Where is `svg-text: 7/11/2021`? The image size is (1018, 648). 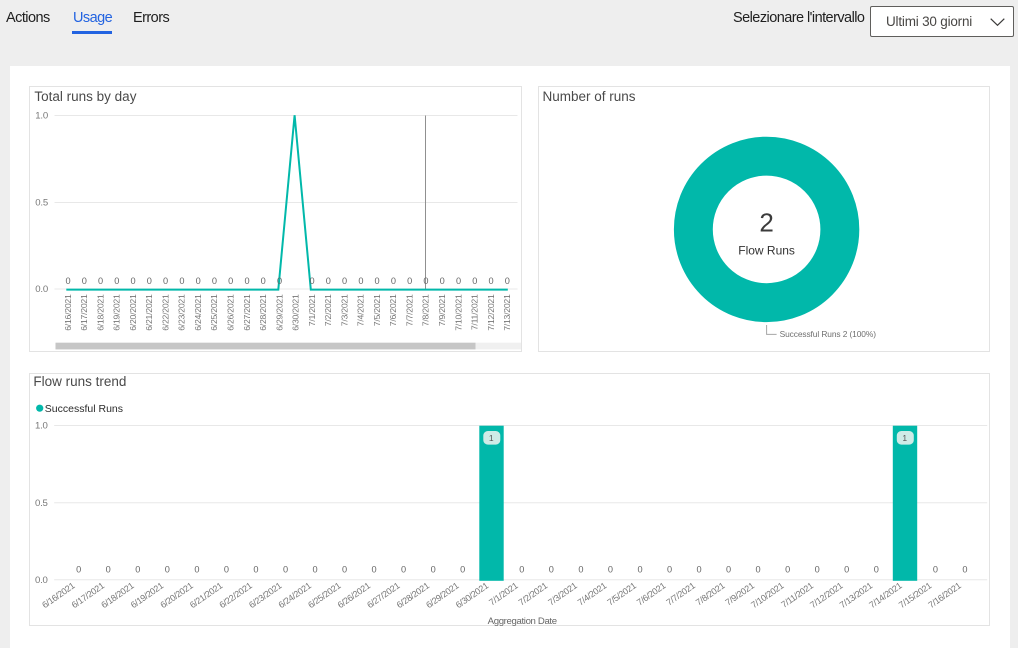
svg-text: 7/11/2021 is located at coordinates (474, 312).